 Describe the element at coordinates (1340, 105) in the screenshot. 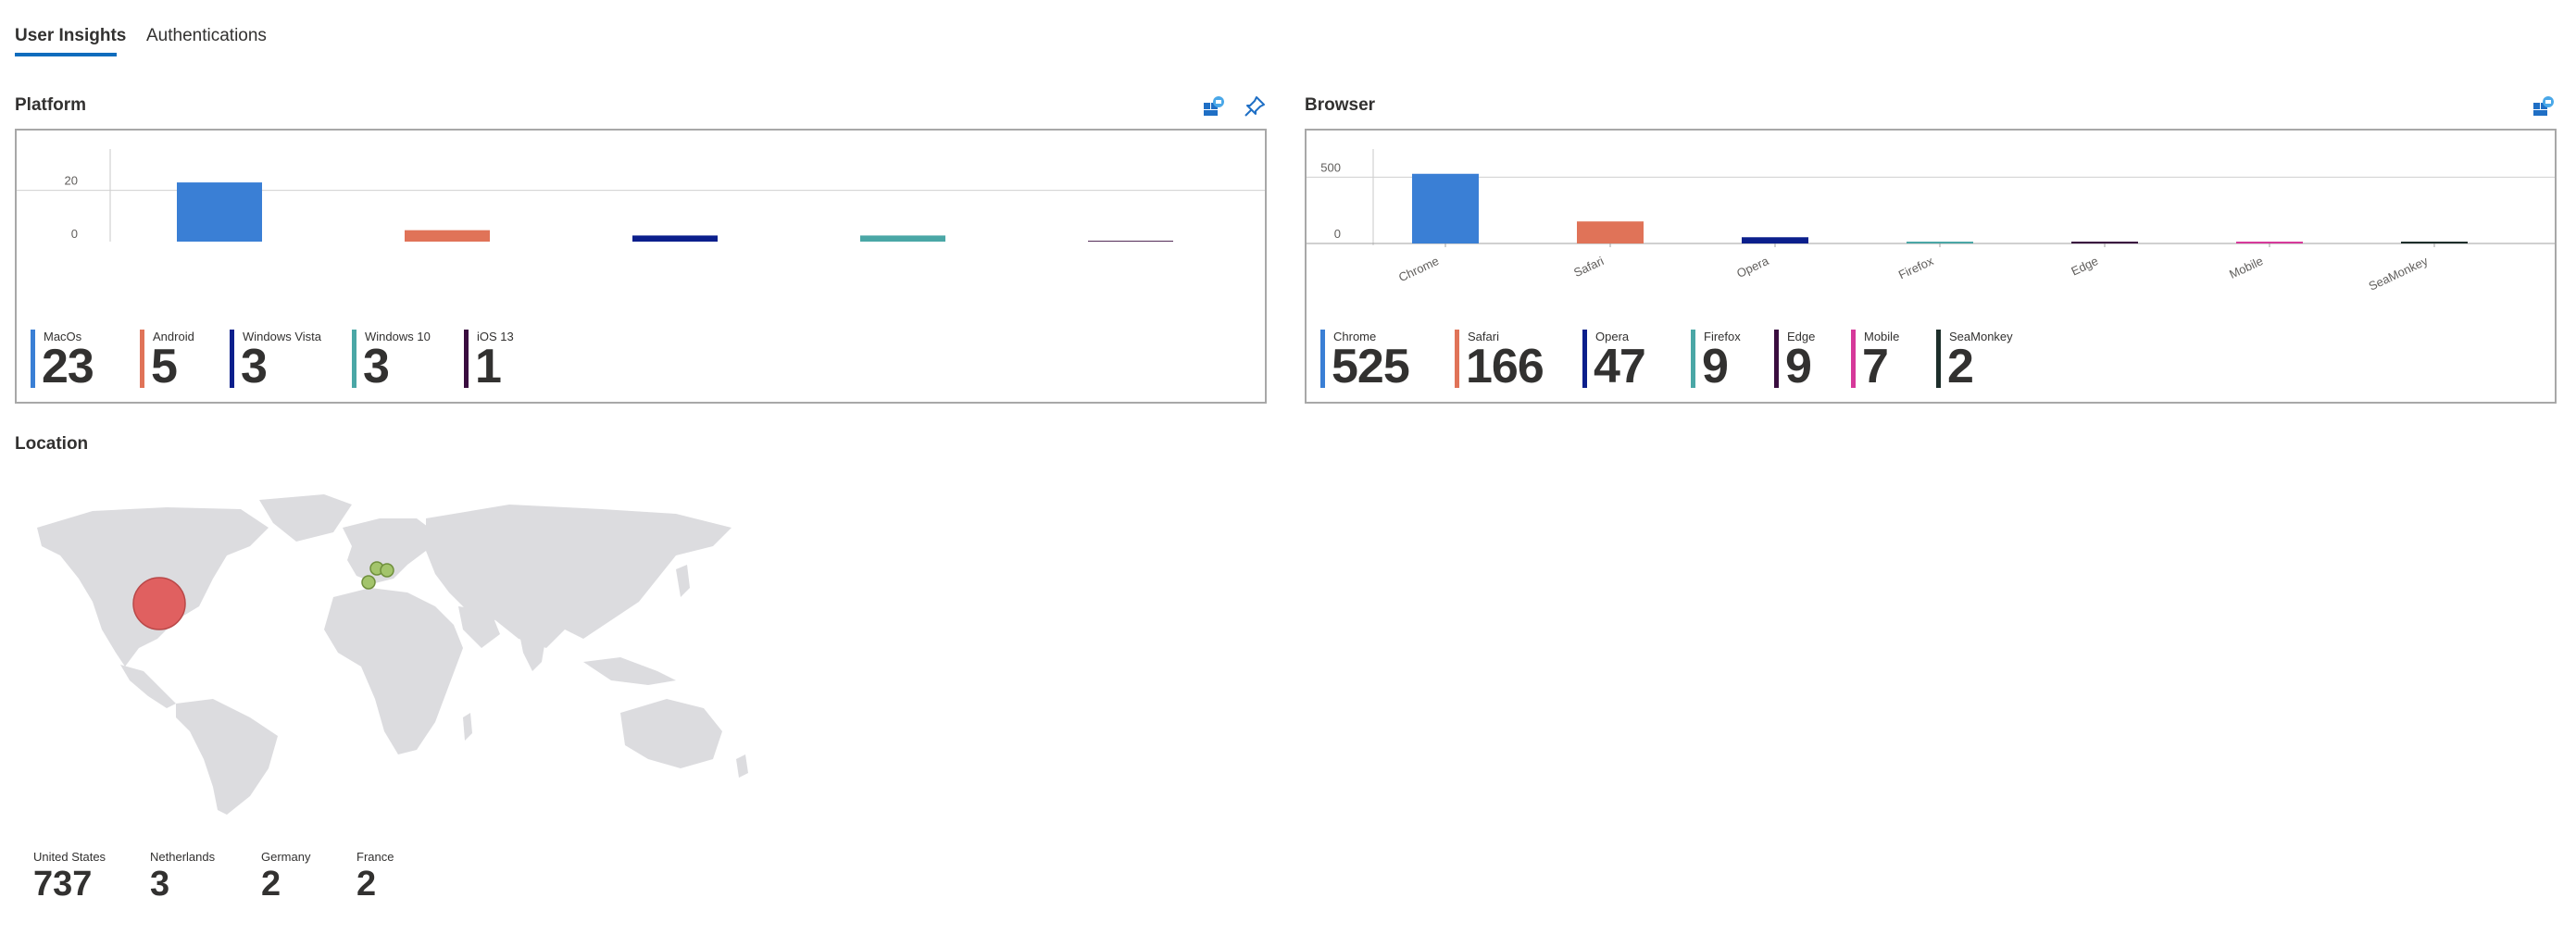

I see `browser-title: Browser` at that location.